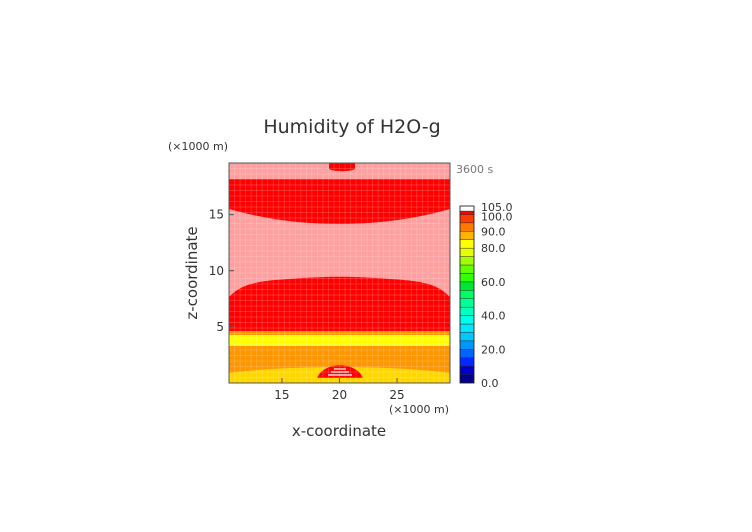 This screenshot has height=532, width=752. I want to click on colorbar-tick-label: 100.0, so click(497, 216).